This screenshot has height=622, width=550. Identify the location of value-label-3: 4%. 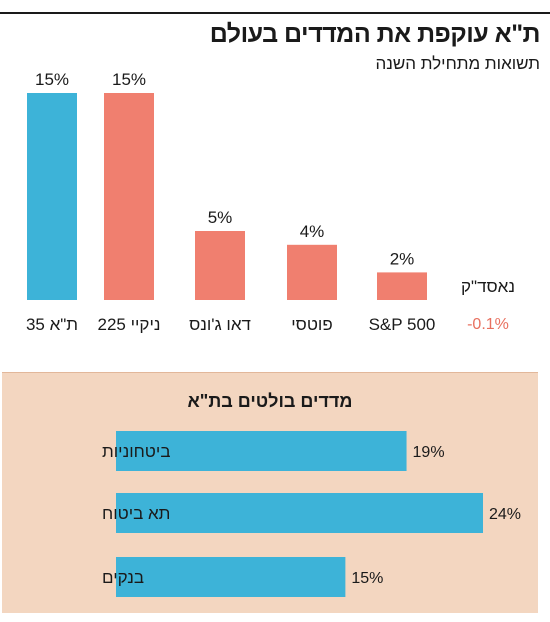
(312, 231).